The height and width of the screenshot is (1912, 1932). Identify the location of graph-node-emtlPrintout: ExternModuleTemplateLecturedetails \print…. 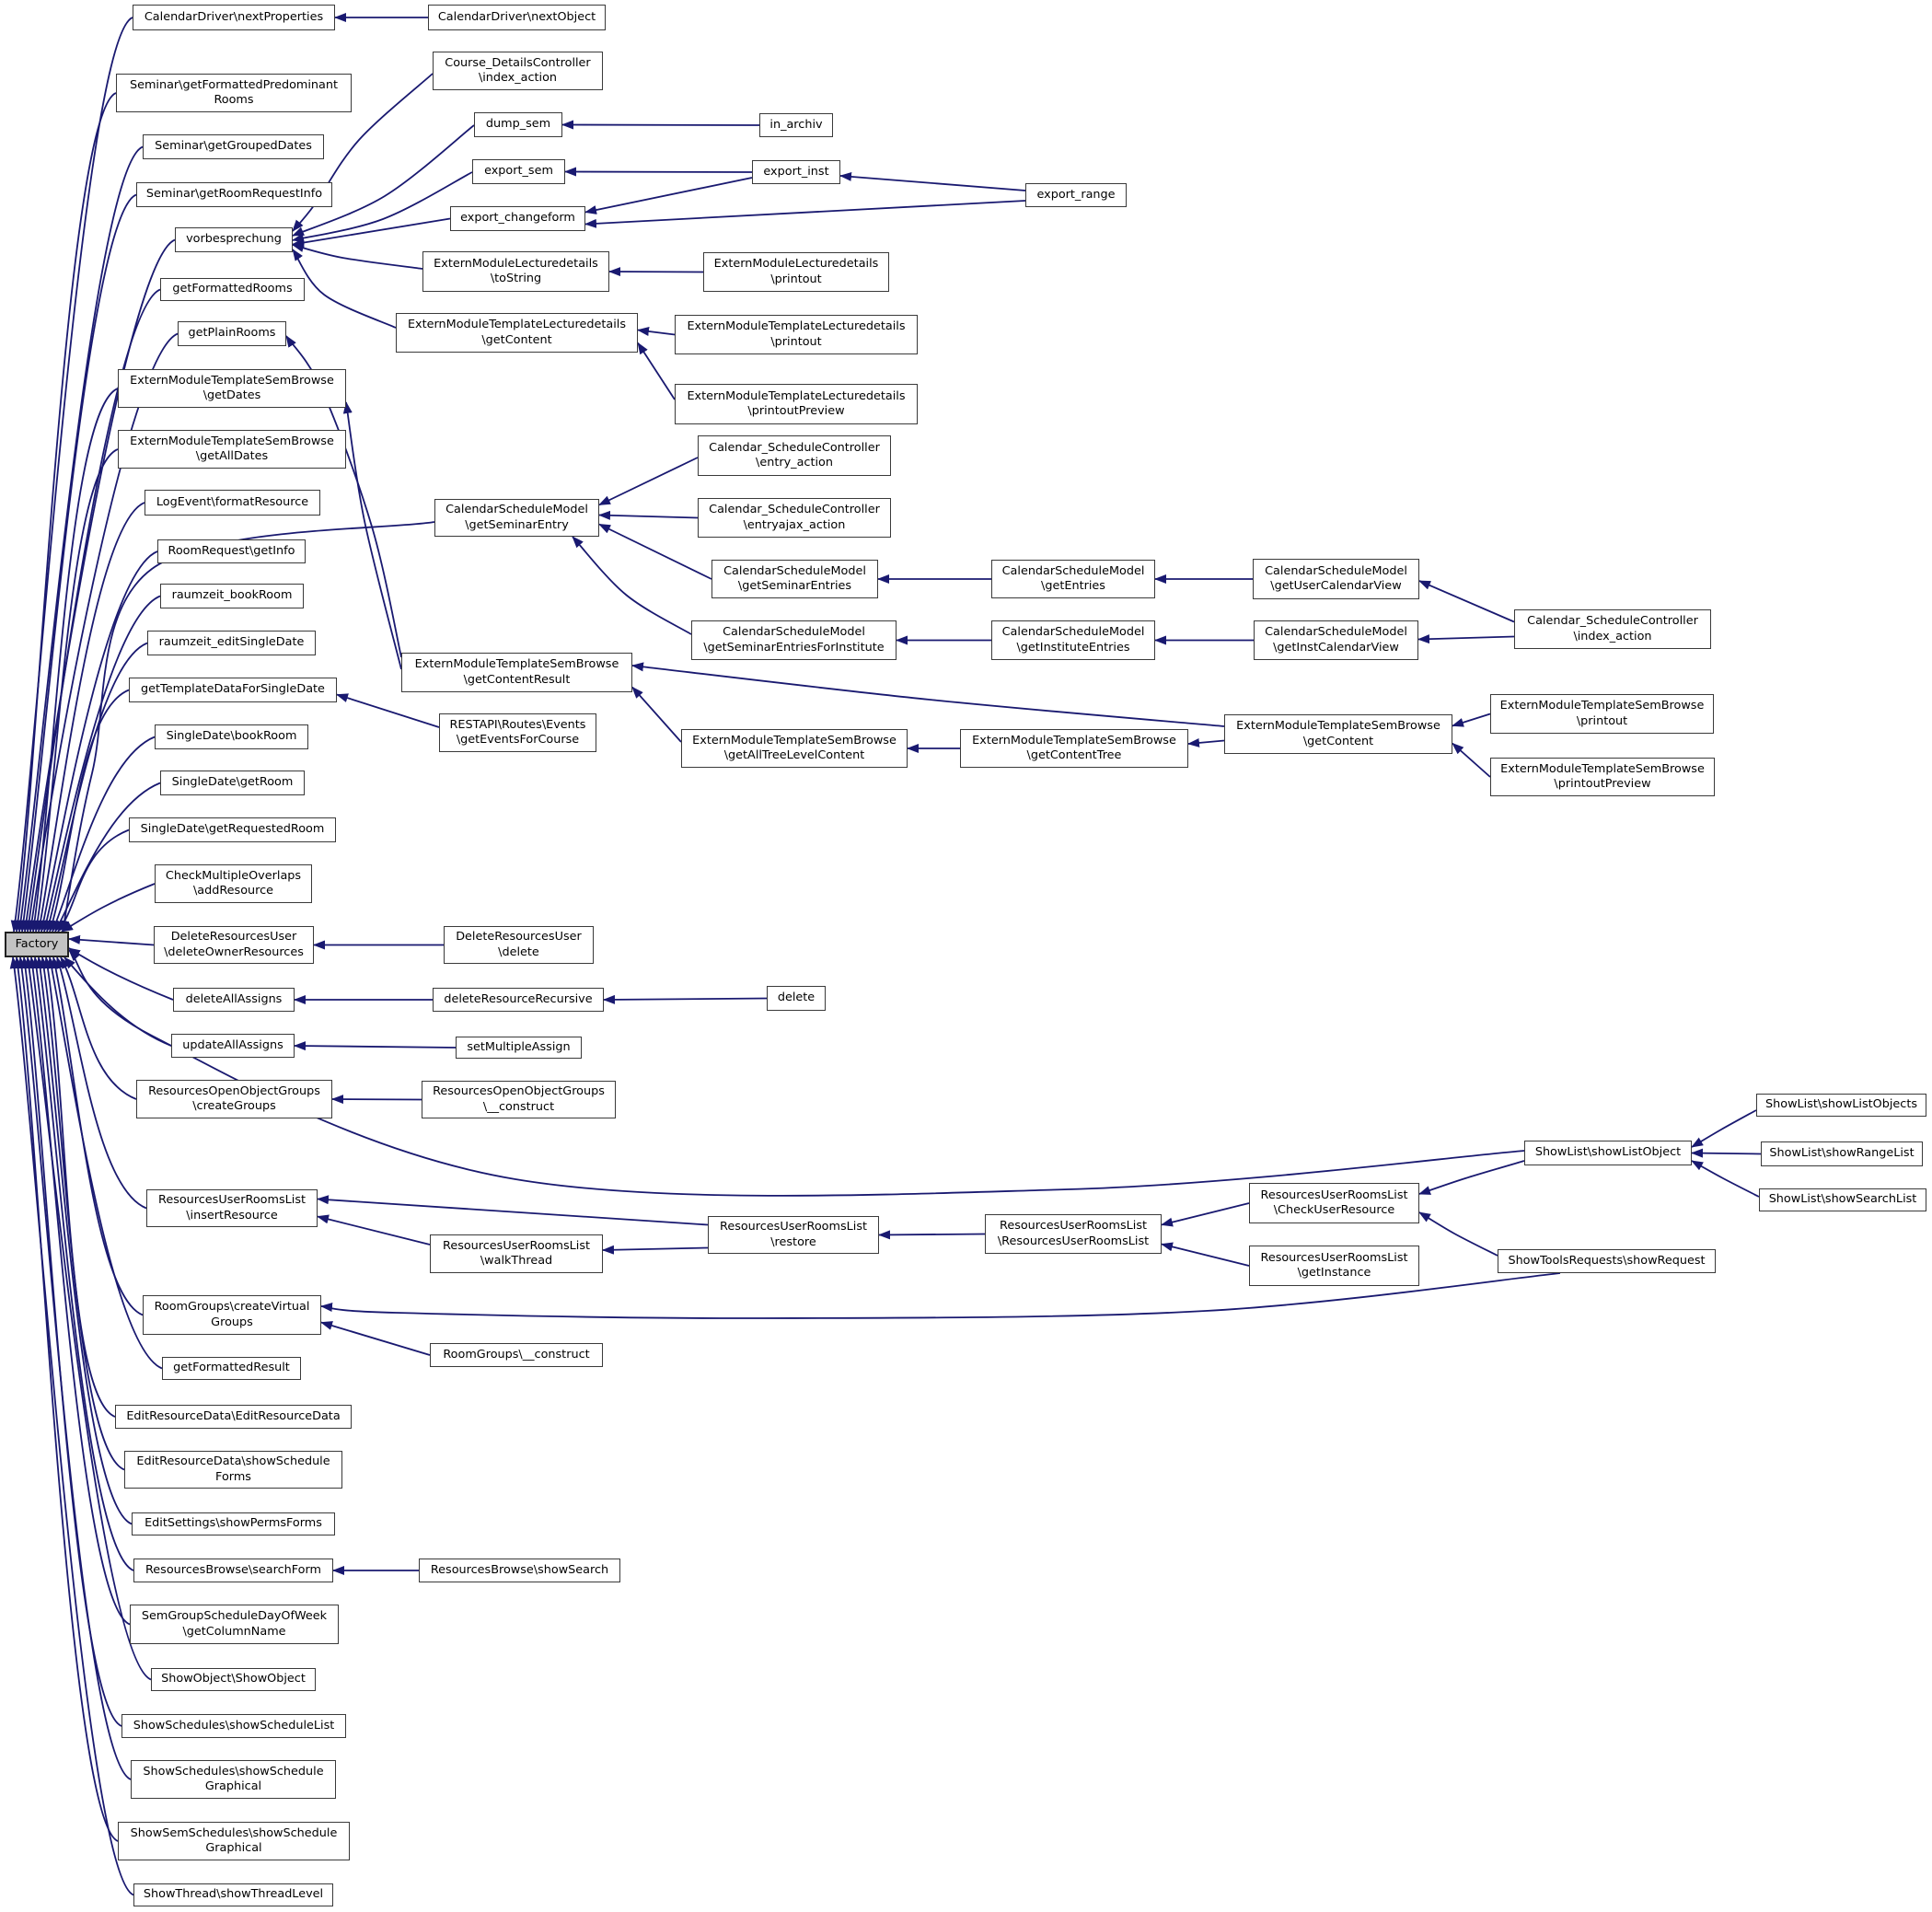
(797, 334).